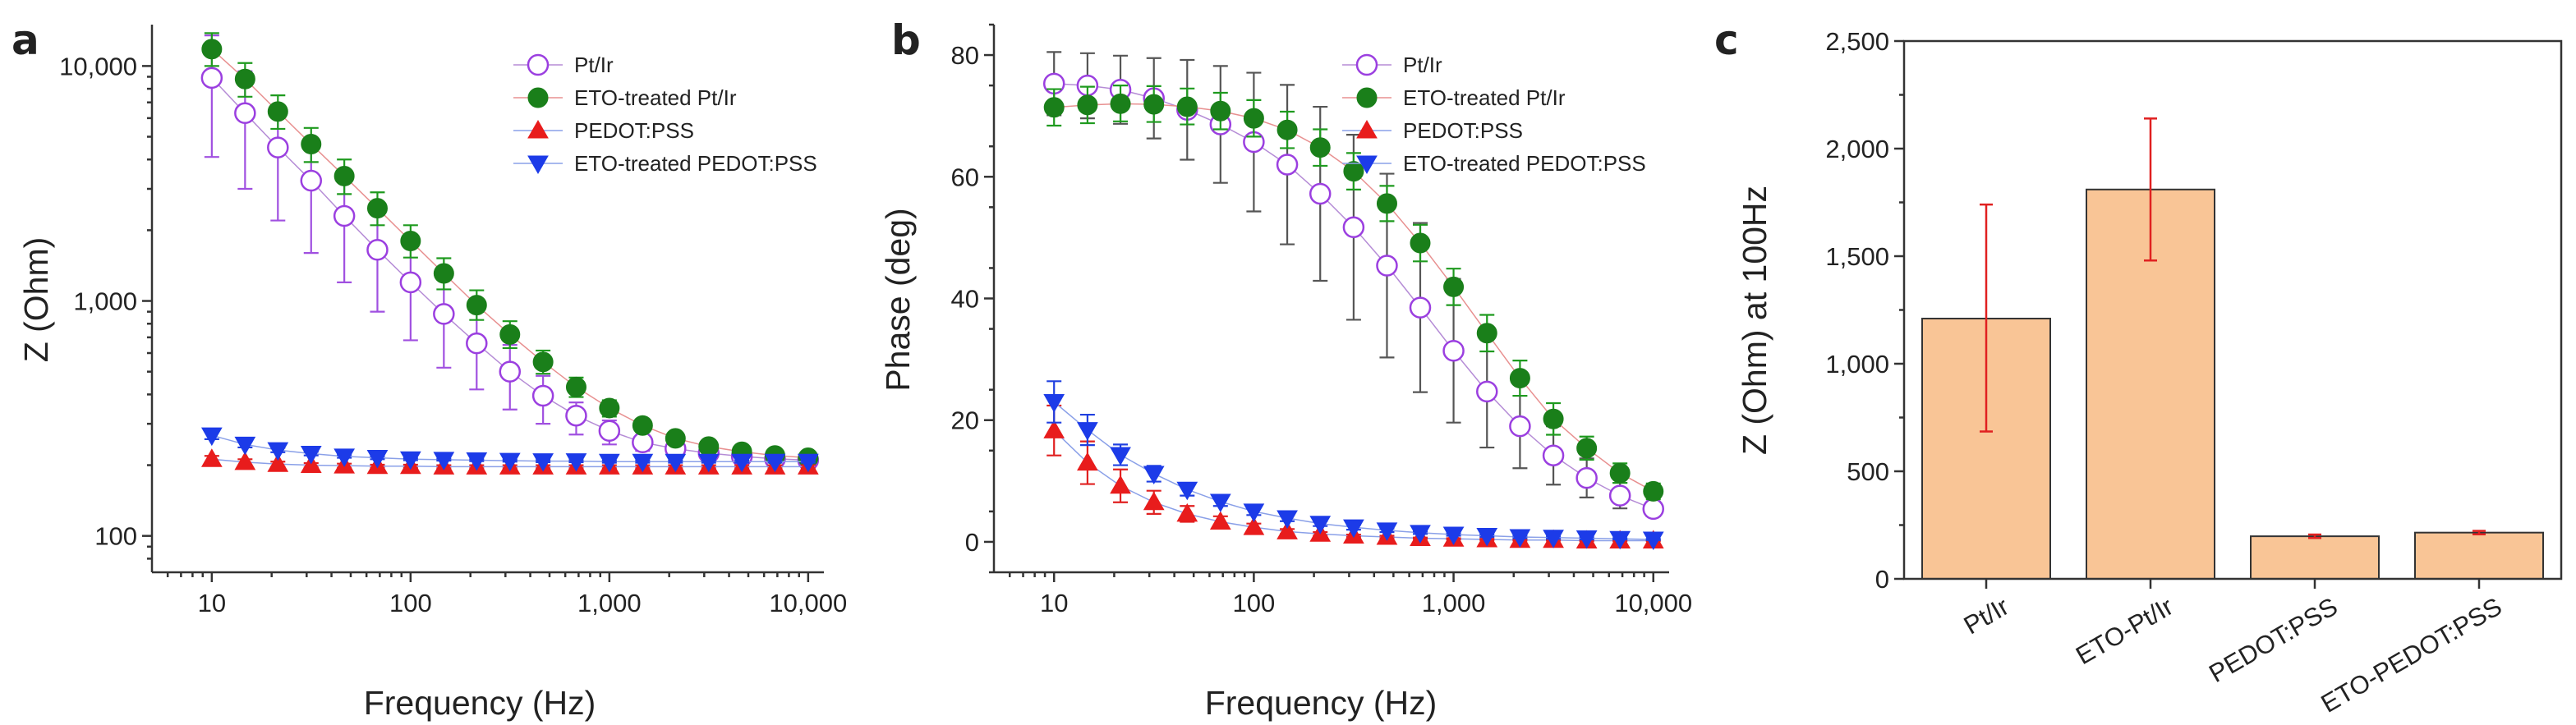  I want to click on a-x-tick-label: 1,000, so click(609, 603).